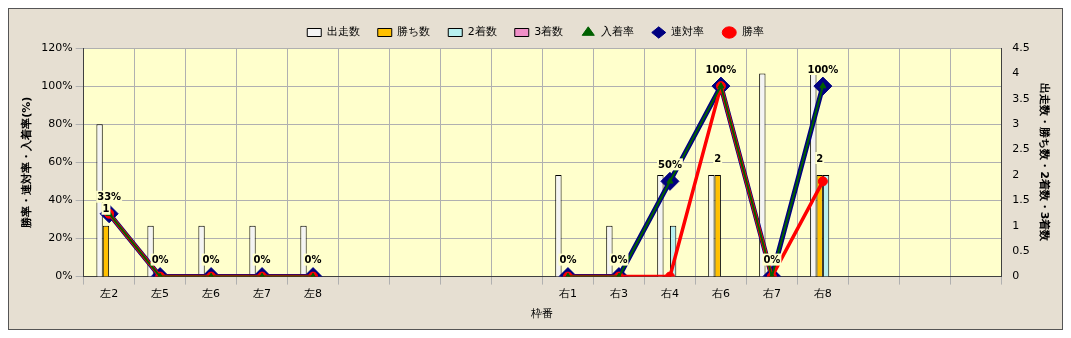  Describe the element at coordinates (343, 32) in the screenshot. I see `legend-label: 出走数` at that location.